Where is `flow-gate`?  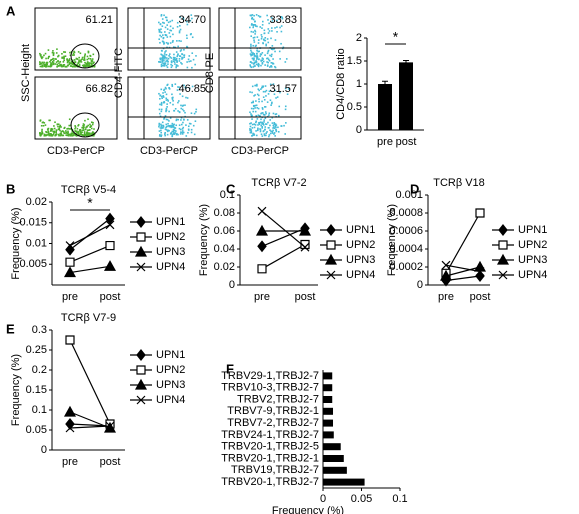 flow-gate is located at coordinates (85, 125).